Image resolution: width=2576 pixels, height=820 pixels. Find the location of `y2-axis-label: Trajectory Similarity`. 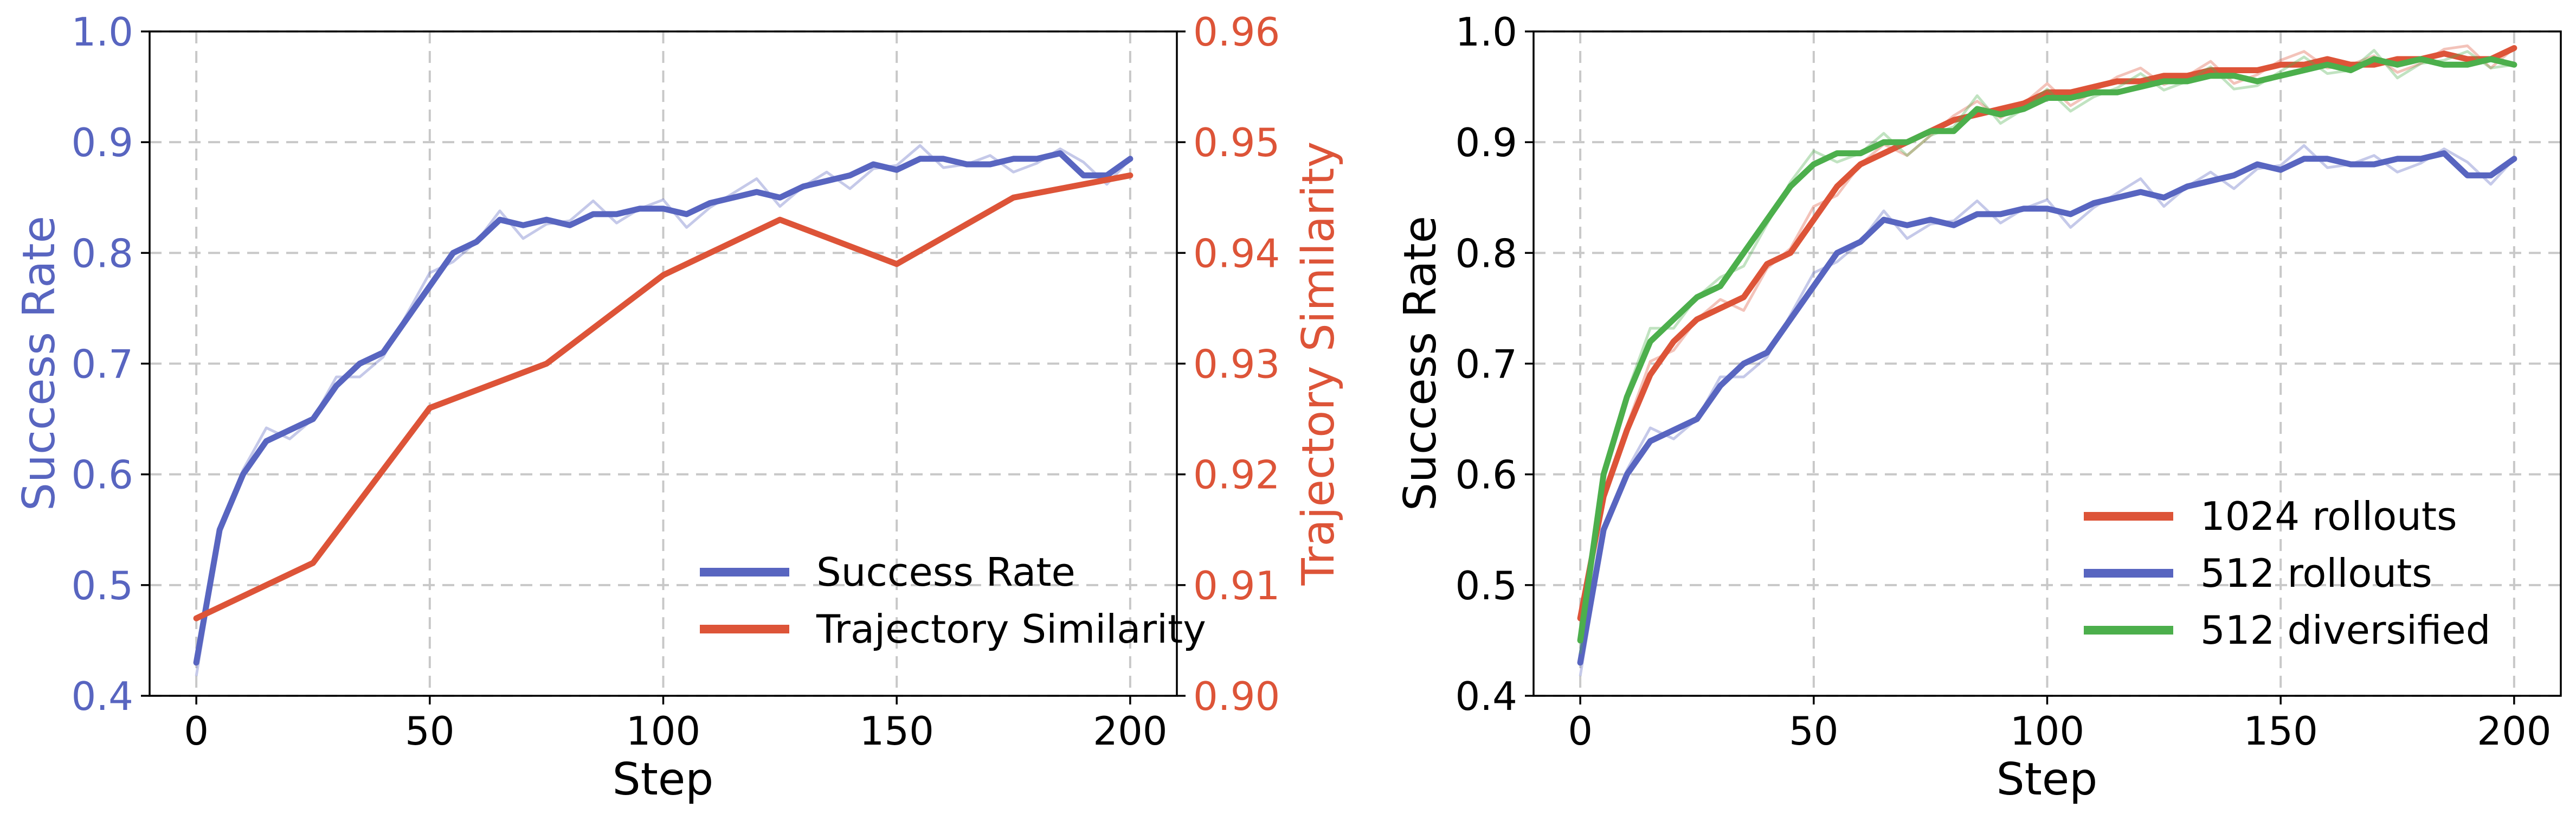

y2-axis-label: Trajectory Similarity is located at coordinates (1318, 364).